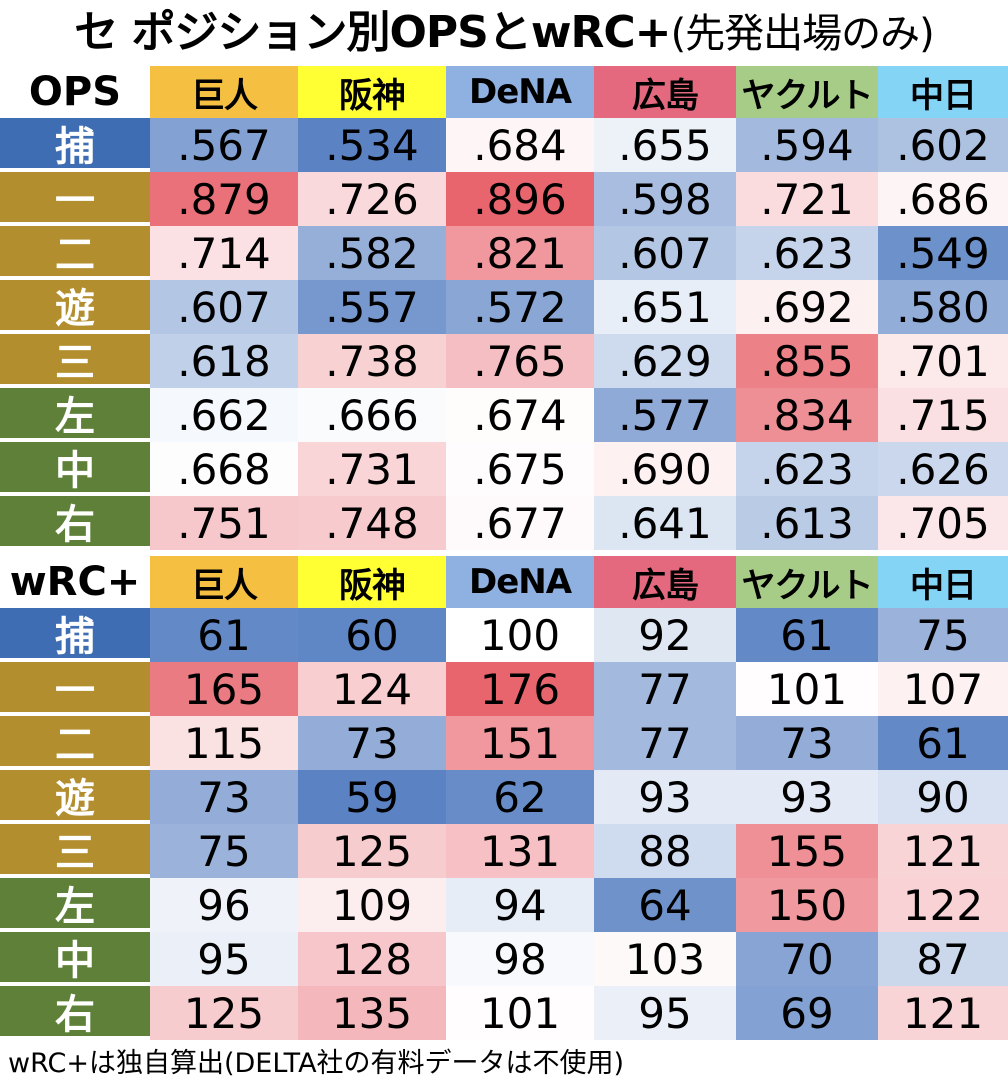 The image size is (1008, 1085). What do you see at coordinates (75, 959) in the screenshot?
I see `wrc-plus-position-label: 中` at bounding box center [75, 959].